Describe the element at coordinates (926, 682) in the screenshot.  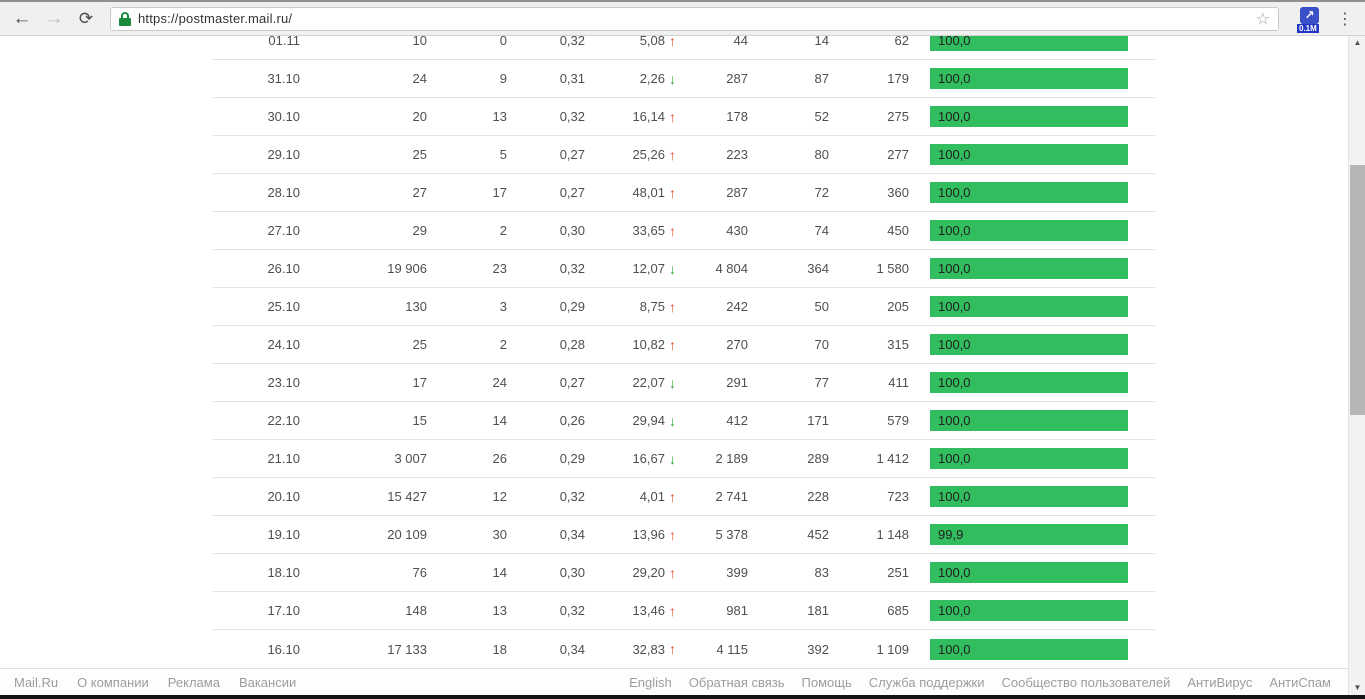
I see `footer-link: Служба поддержки` at that location.